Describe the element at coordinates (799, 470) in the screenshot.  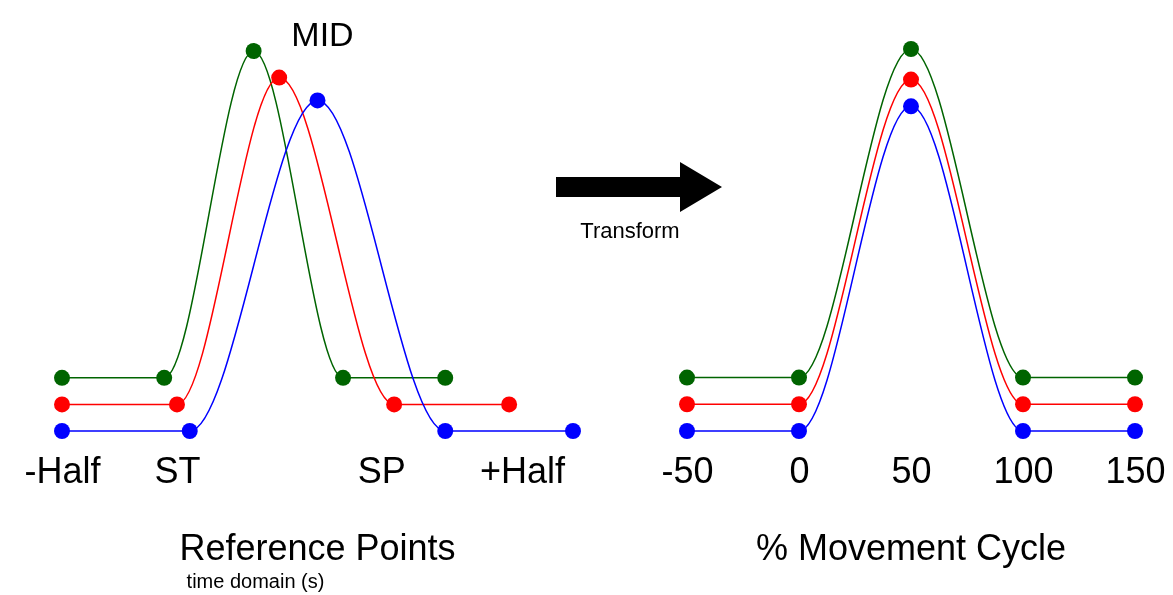
I see `x-tick-label: 0` at that location.